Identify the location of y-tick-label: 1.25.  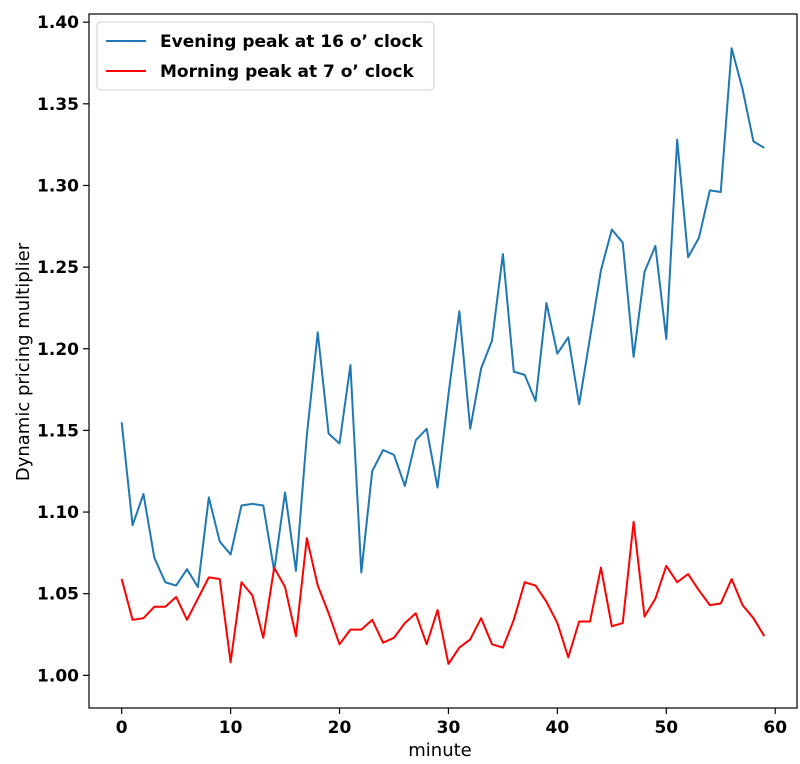
(58, 268).